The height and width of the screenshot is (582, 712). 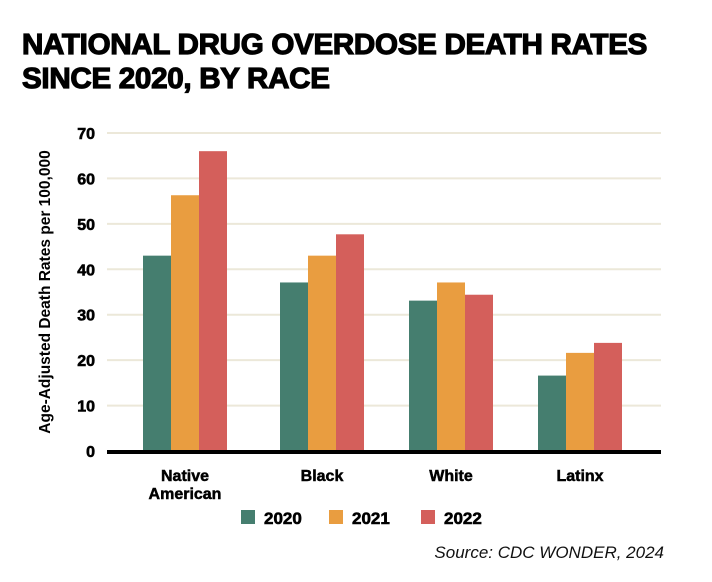 What do you see at coordinates (580, 401) in the screenshot?
I see `bar-latinx-2021` at bounding box center [580, 401].